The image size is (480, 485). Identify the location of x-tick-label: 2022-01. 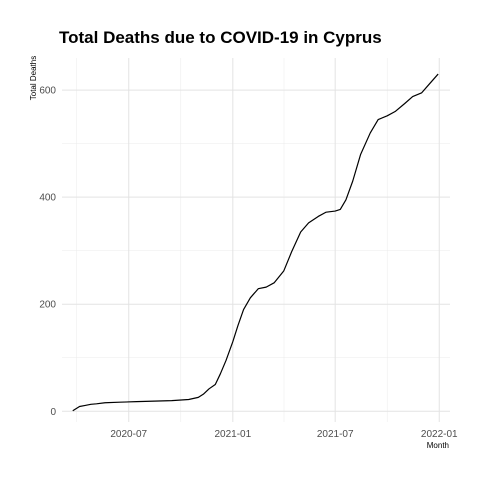
(439, 434).